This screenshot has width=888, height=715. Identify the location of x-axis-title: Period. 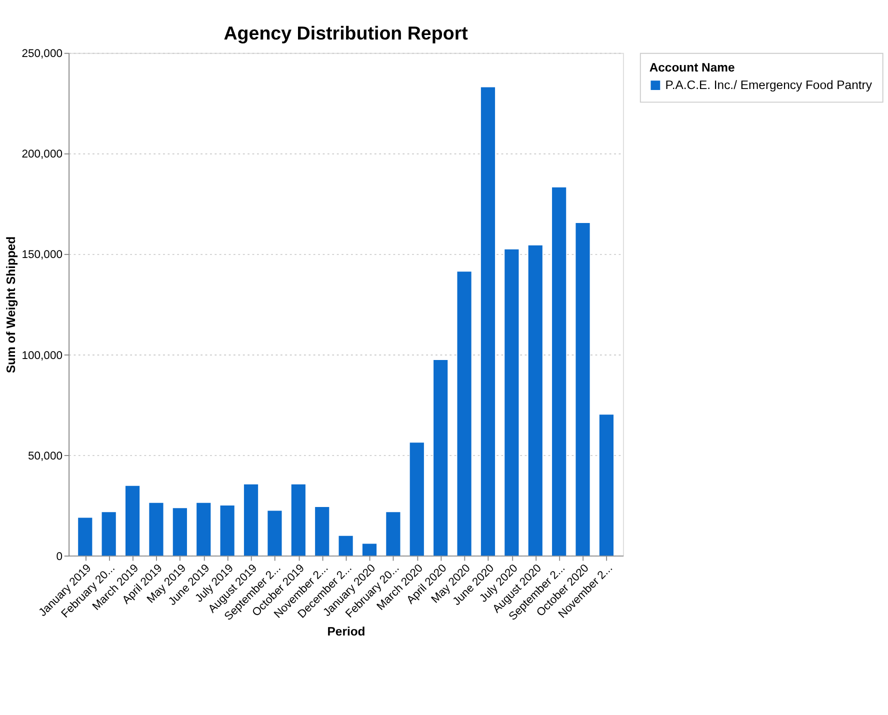
(346, 631).